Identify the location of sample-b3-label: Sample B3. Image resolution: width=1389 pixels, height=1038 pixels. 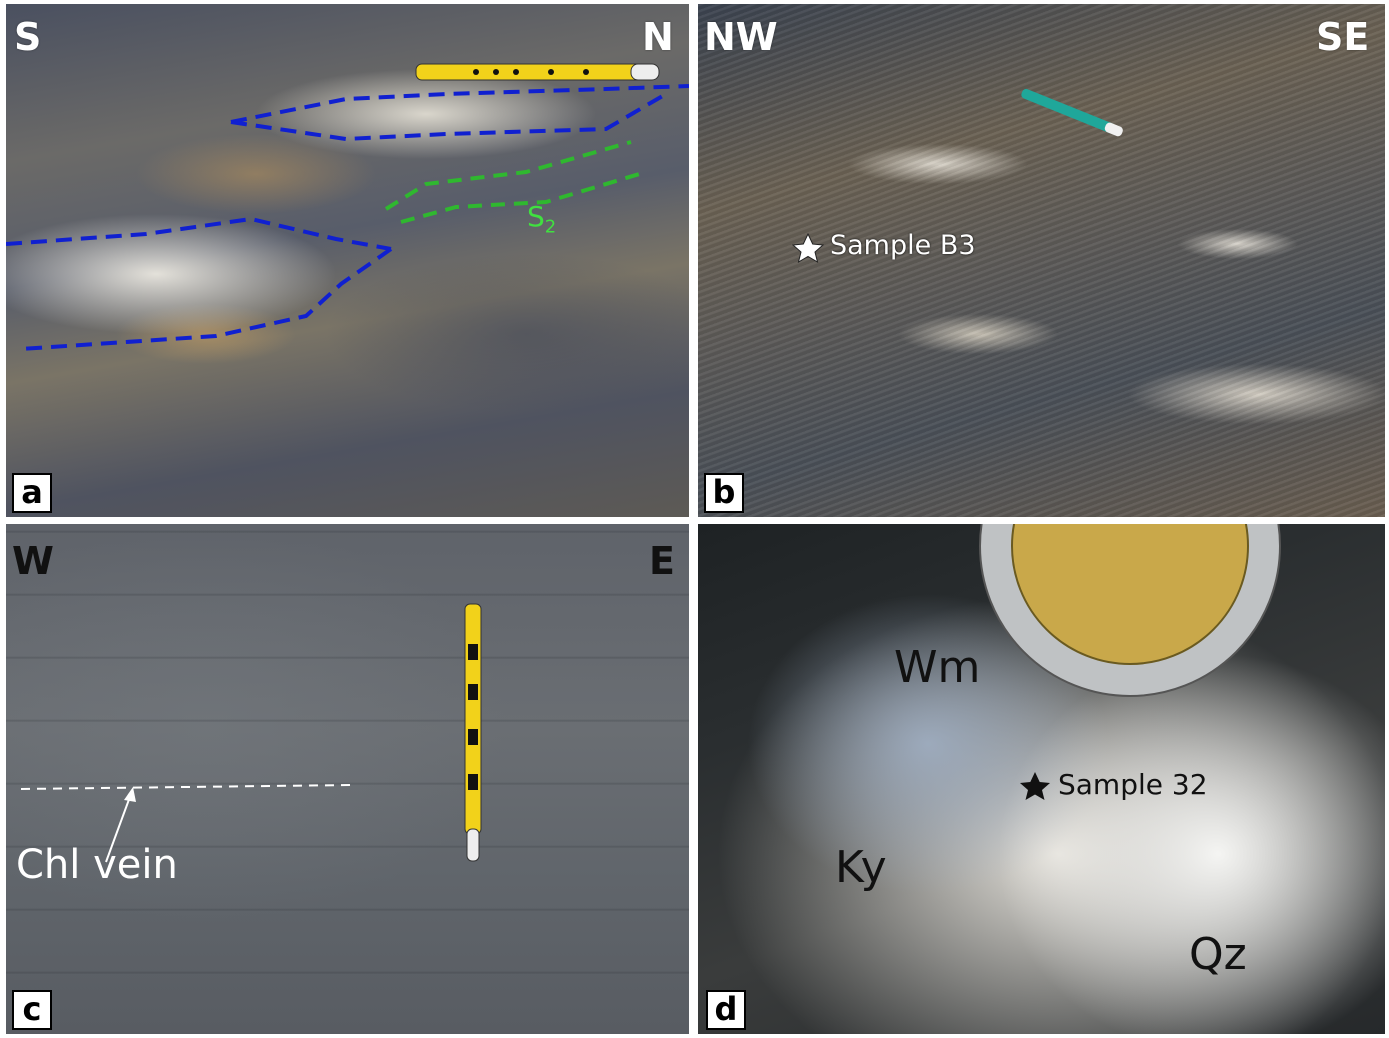
(903, 245).